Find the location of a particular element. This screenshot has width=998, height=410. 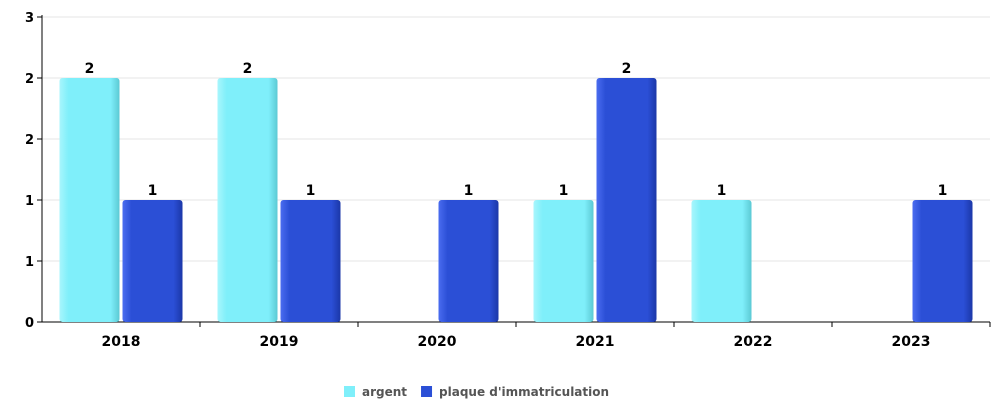

bar-plaque-d-immatriculation-2020 is located at coordinates (468, 261).